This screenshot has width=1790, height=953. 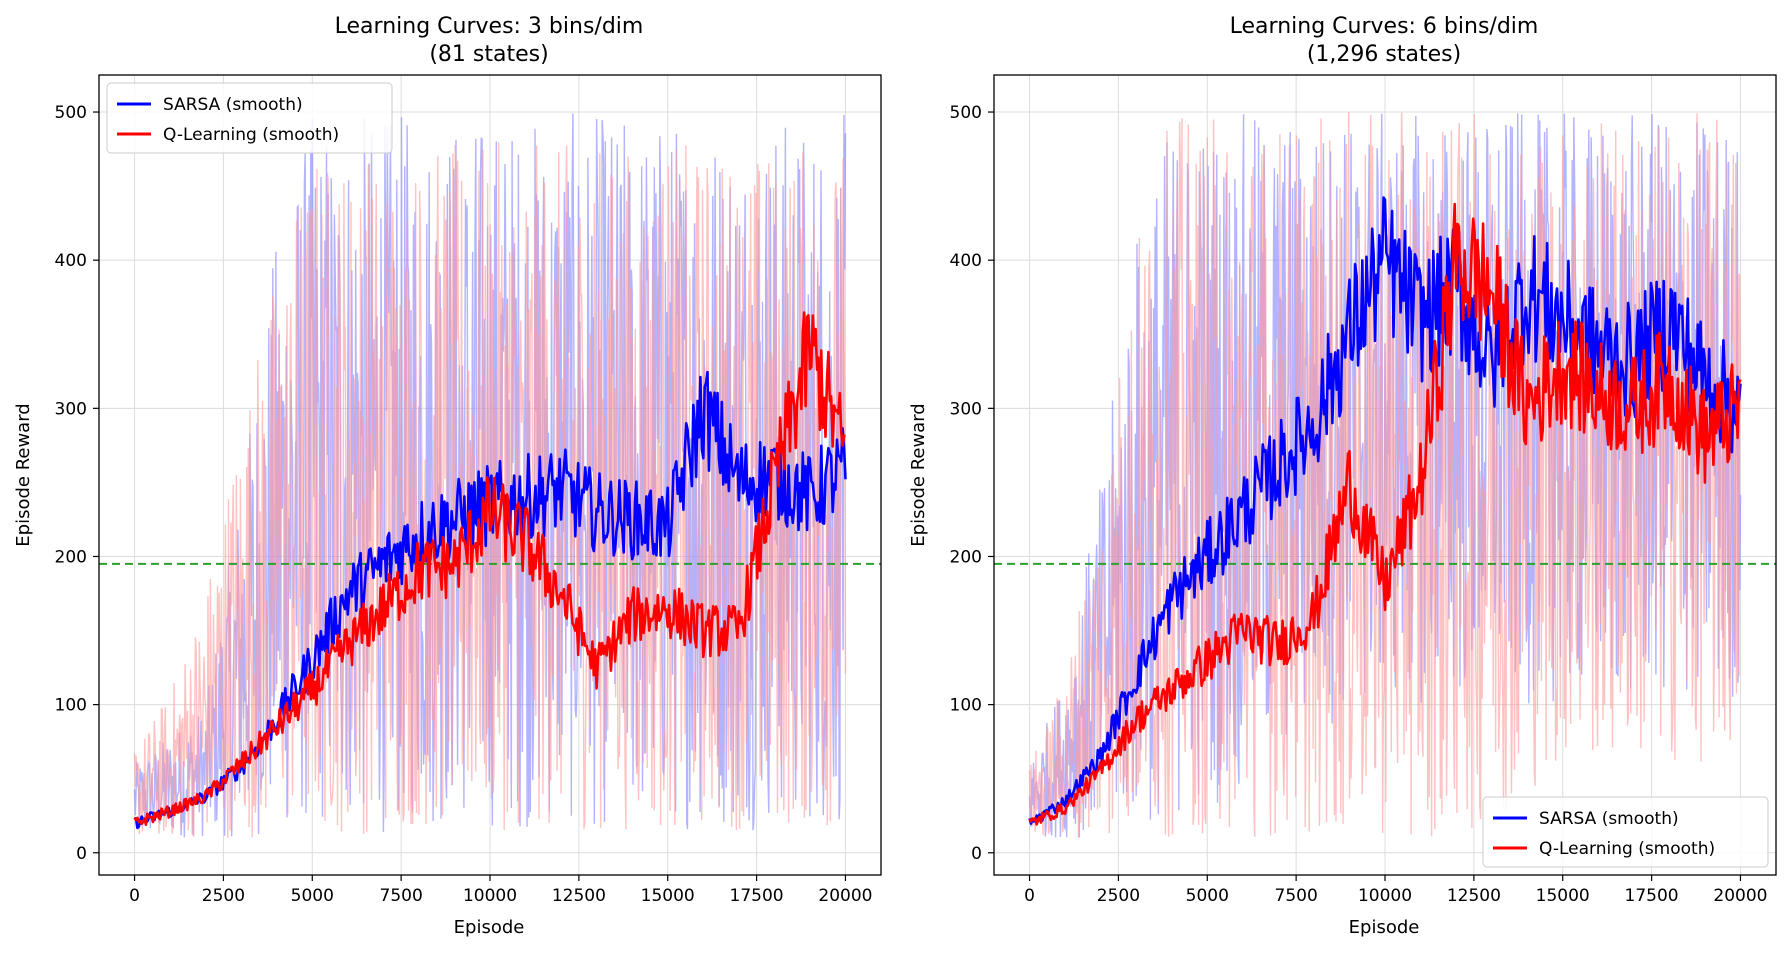 I want to click on chart-subtitle: (1,296 states), so click(x=1384, y=54).